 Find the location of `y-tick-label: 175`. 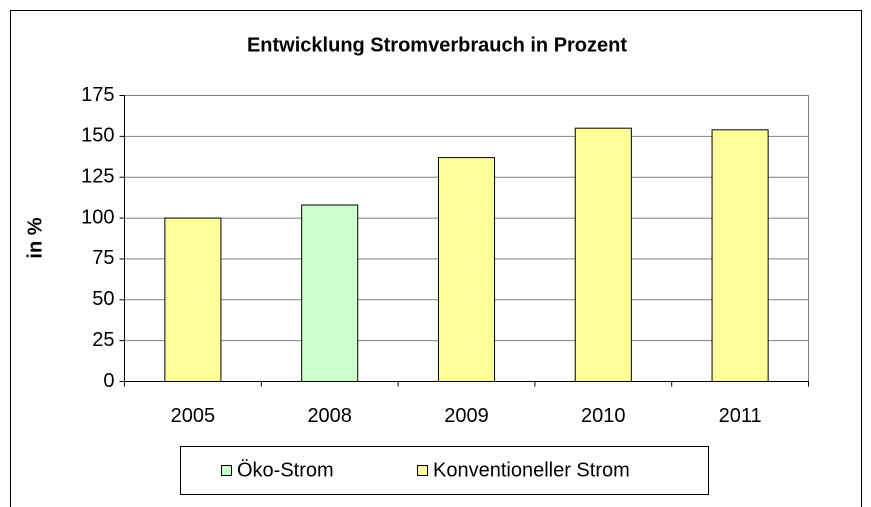

y-tick-label: 175 is located at coordinates (97, 95).